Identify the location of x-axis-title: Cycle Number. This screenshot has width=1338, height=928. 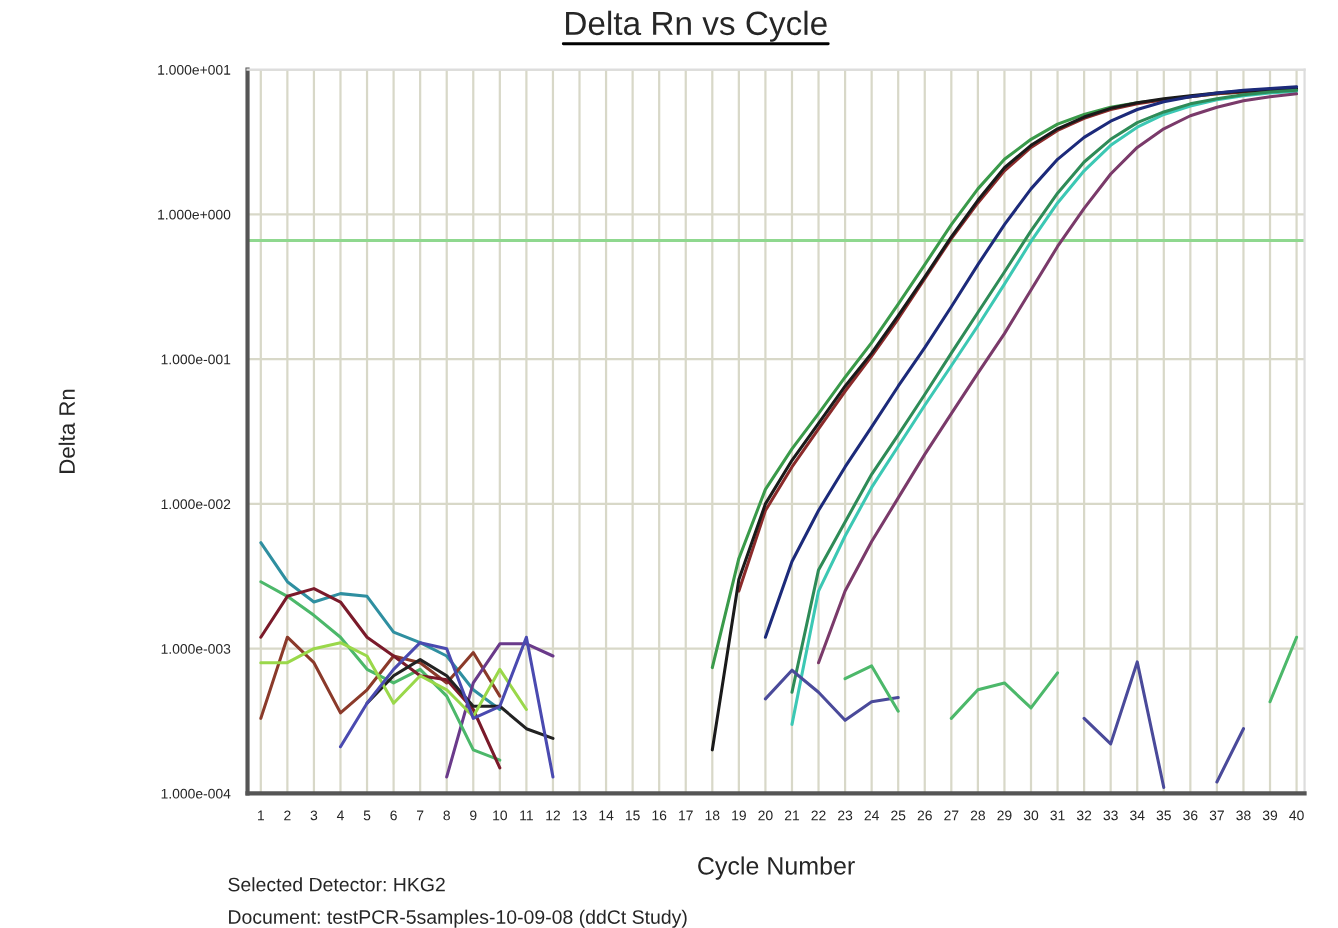
(776, 868).